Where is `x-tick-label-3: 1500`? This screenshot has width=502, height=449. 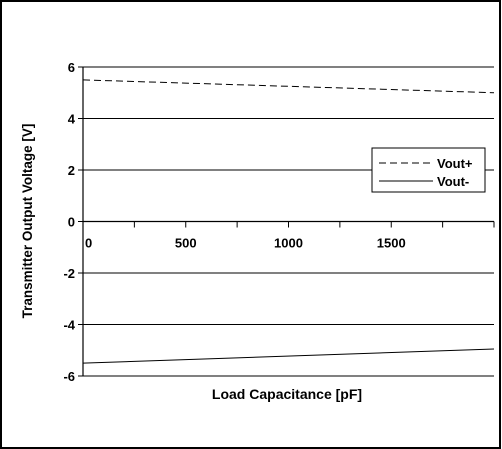 x-tick-label-3: 1500 is located at coordinates (391, 243).